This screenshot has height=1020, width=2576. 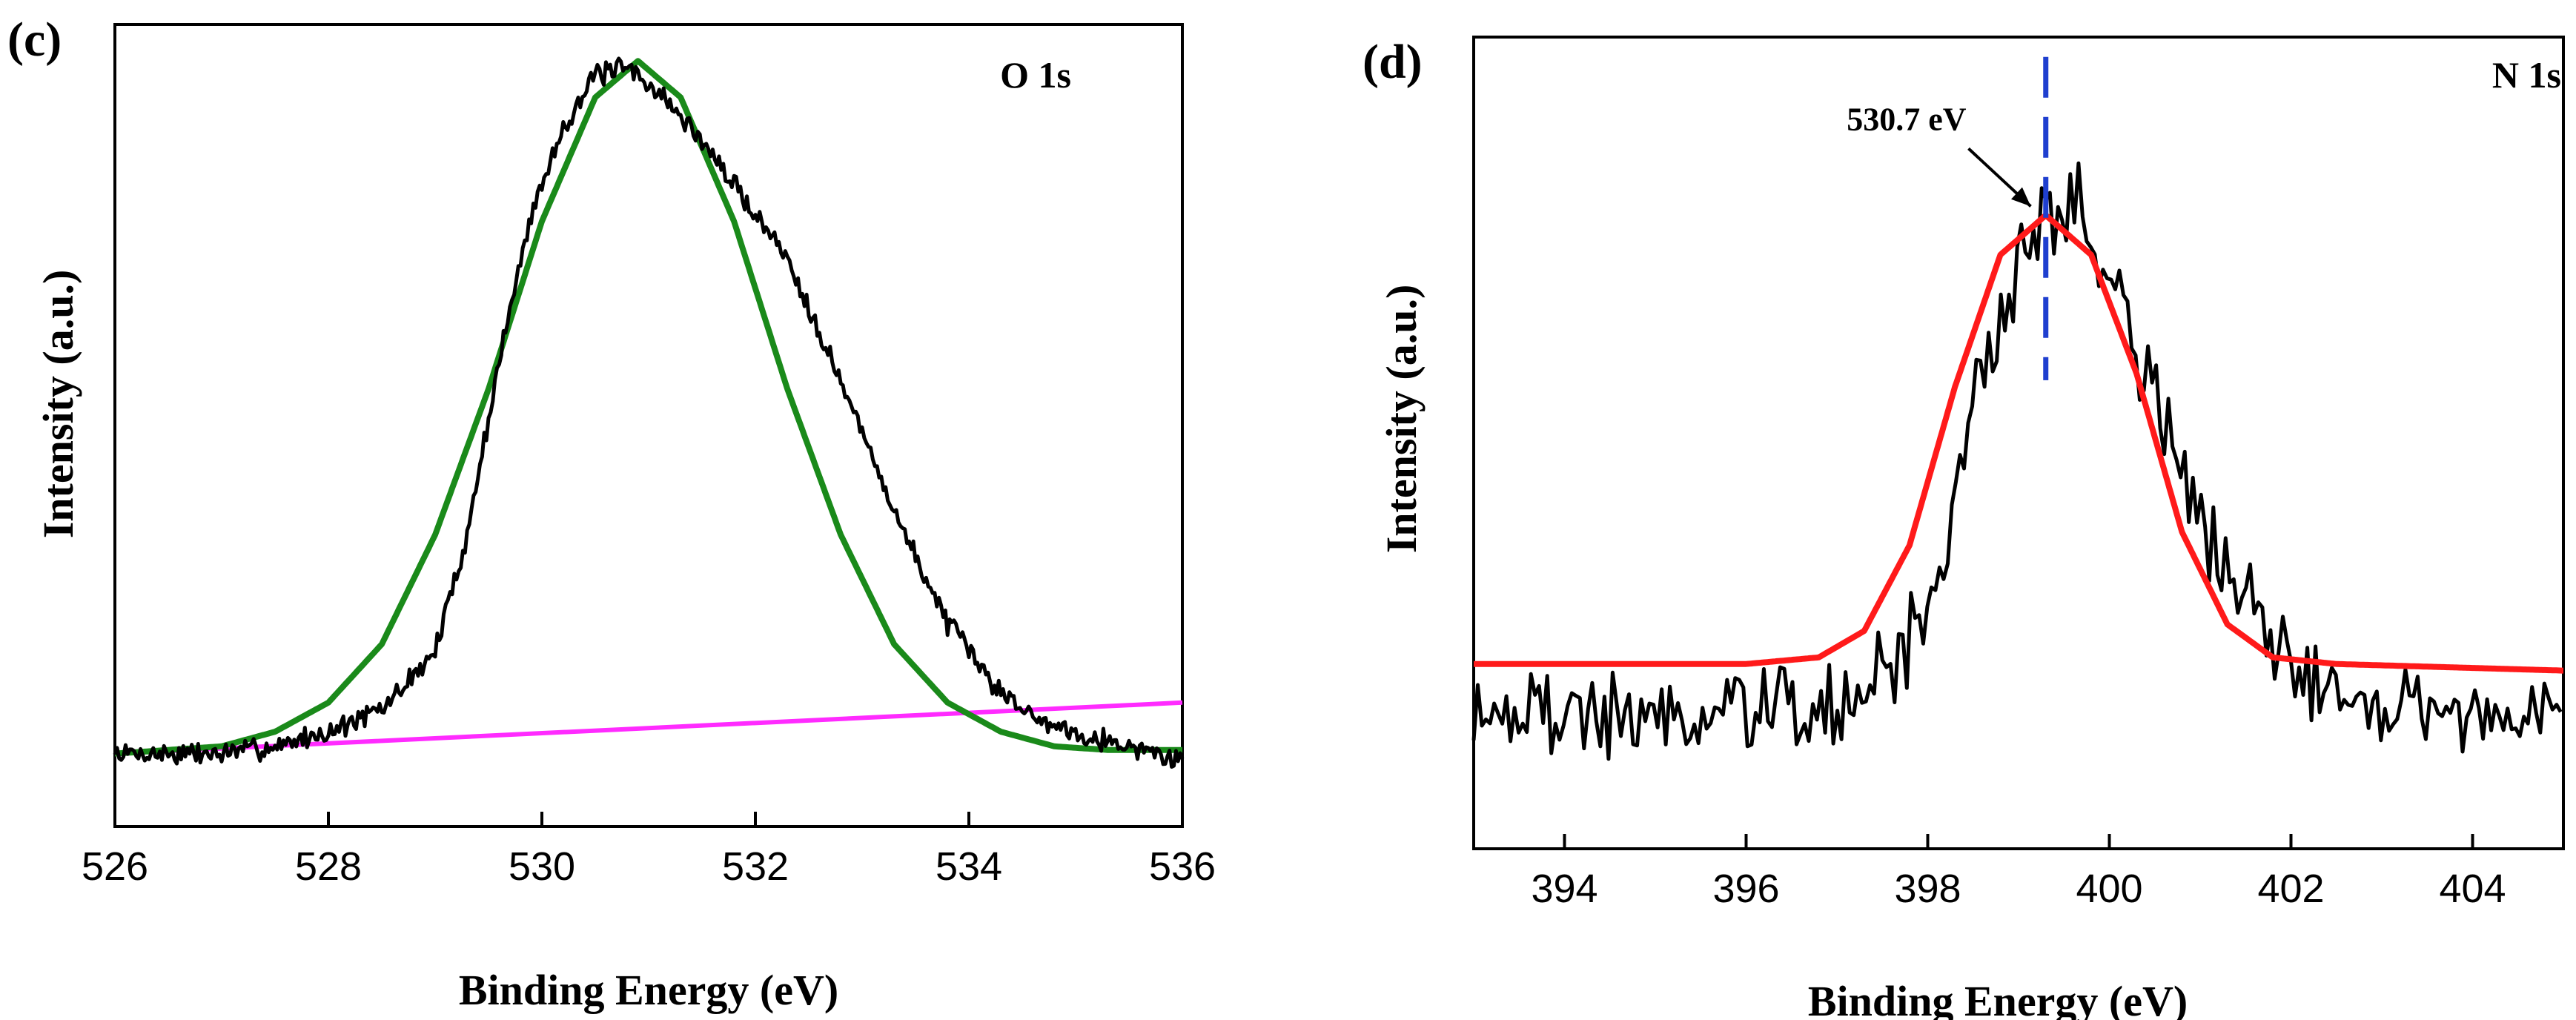 I want to click on panel-c-element-label: O 1s, so click(x=1035, y=75).